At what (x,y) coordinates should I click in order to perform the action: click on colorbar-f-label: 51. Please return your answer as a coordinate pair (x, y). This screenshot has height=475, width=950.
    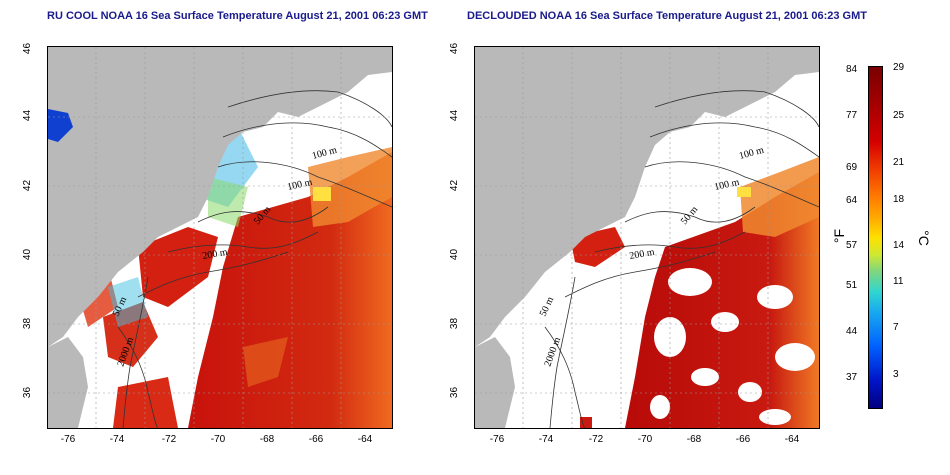
    Looking at the image, I should click on (852, 285).